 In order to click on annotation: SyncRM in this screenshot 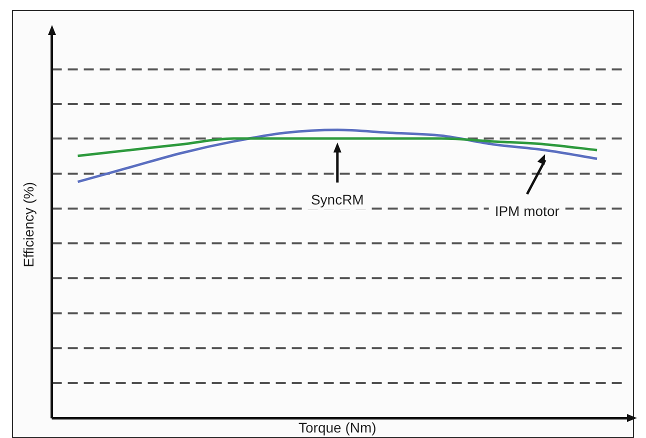, I will do `click(337, 199)`.